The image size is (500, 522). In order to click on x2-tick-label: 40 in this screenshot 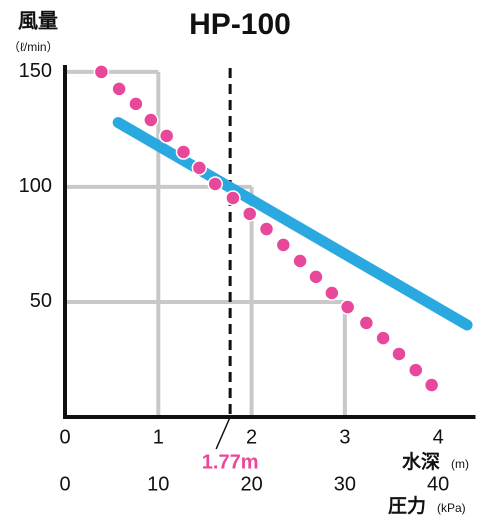, I will do `click(438, 484)`.